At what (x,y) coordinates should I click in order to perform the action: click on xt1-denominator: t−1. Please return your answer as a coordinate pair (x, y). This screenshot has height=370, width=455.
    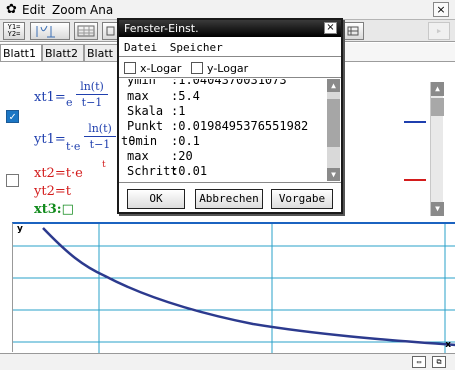
    Looking at the image, I should click on (92, 102).